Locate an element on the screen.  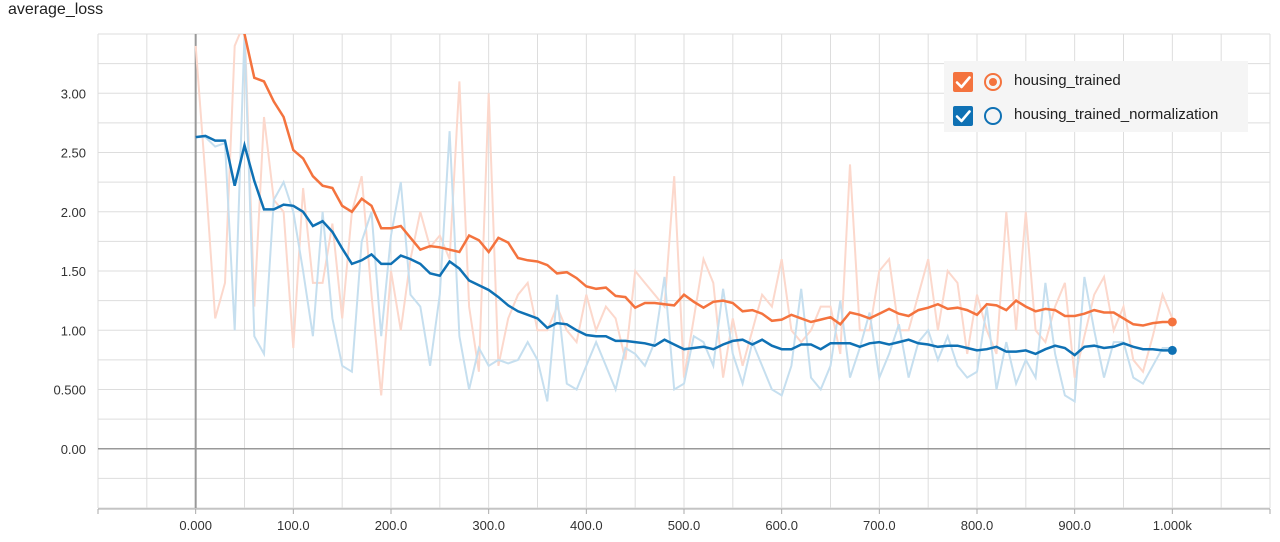
legend-label-housing-trained-normalization: housing_trained_normalization is located at coordinates (1116, 114).